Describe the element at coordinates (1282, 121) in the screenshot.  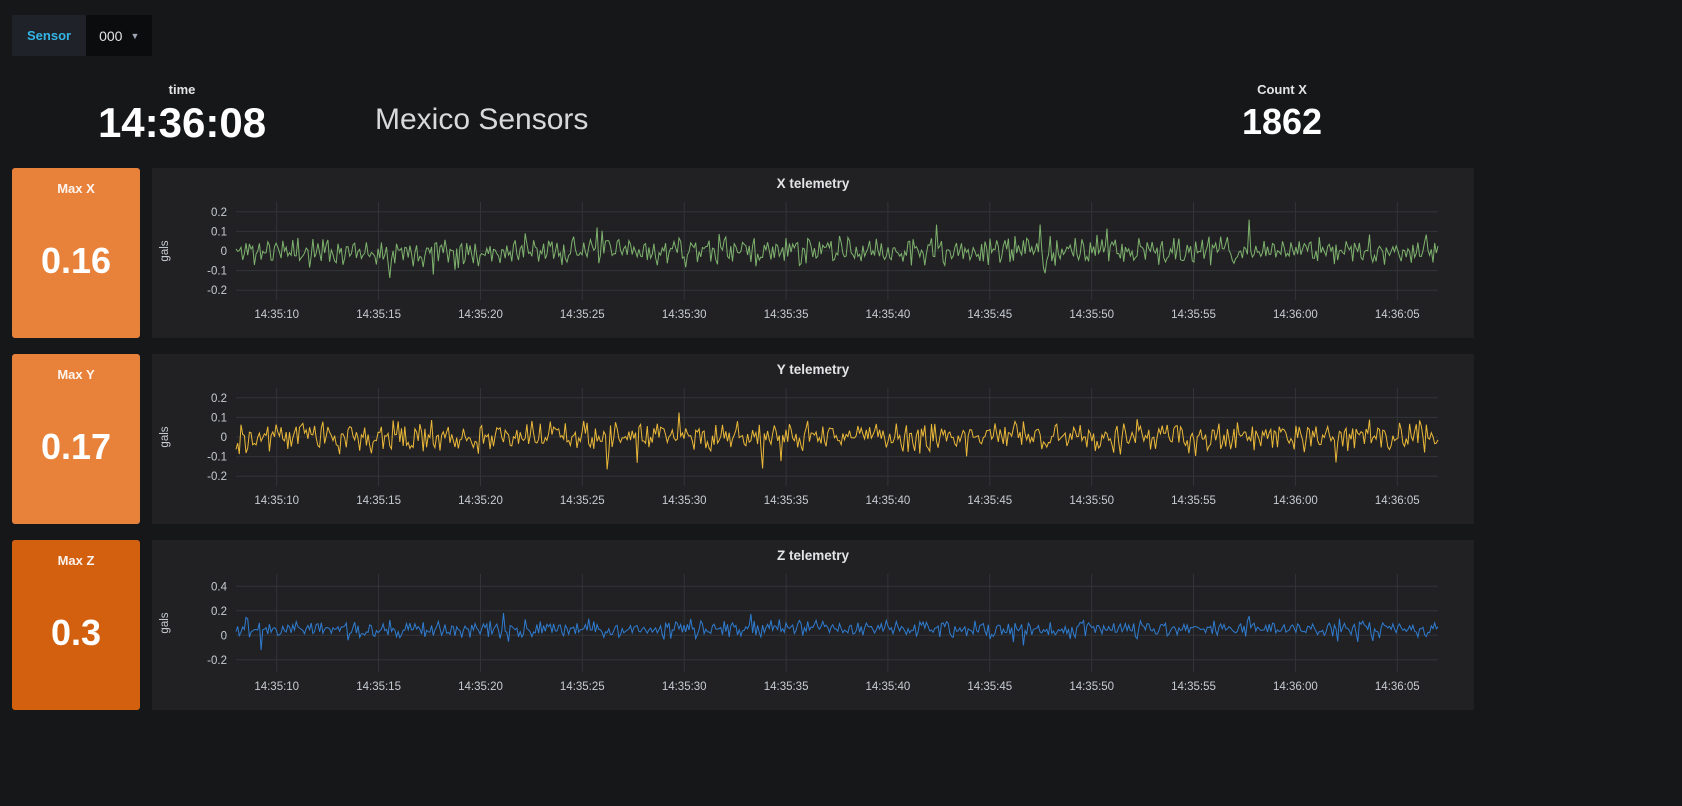
I see `count-x-panel-value: 1862` at that location.